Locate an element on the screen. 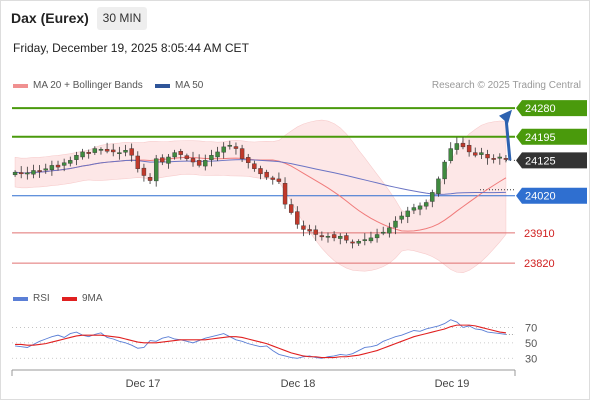  timeframe-button: 30 MIN is located at coordinates (122, 18).